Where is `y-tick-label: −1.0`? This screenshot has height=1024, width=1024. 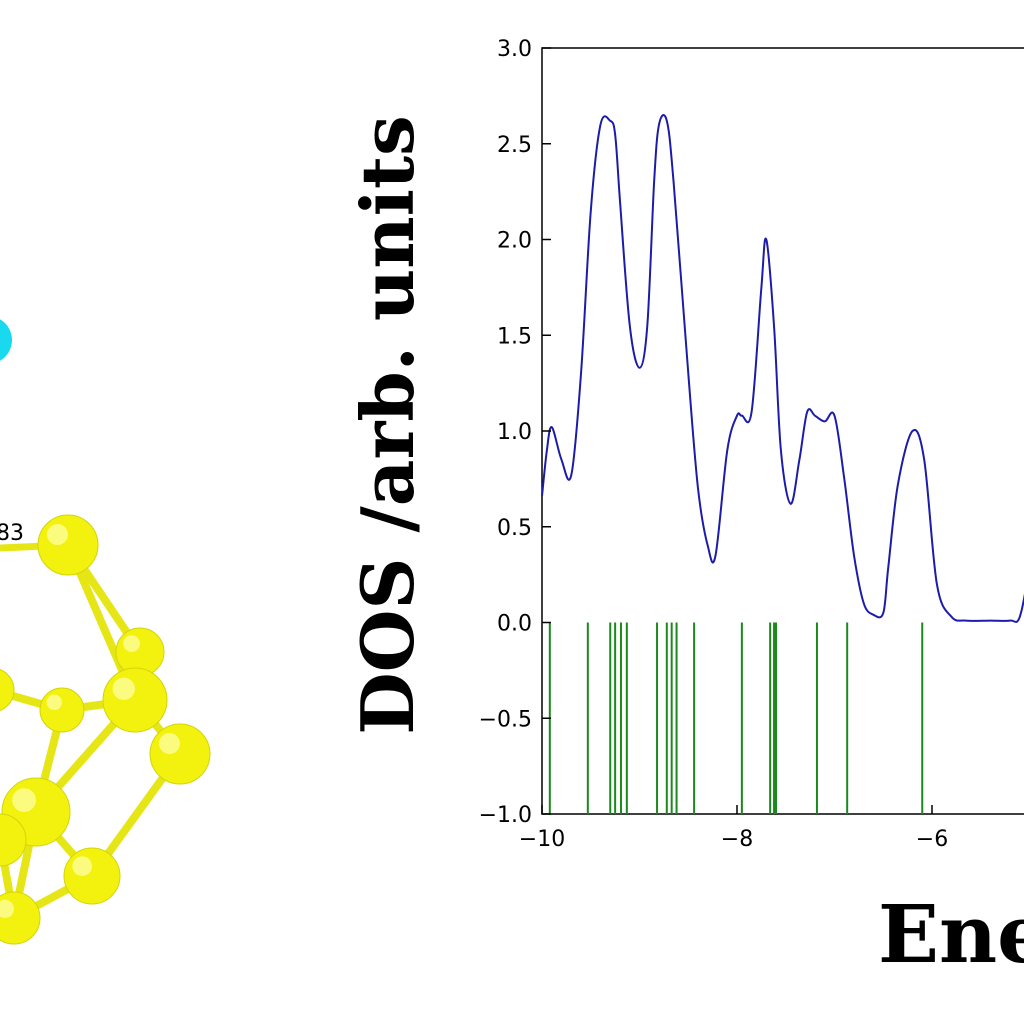 y-tick-label: −1.0 is located at coordinates (505, 815).